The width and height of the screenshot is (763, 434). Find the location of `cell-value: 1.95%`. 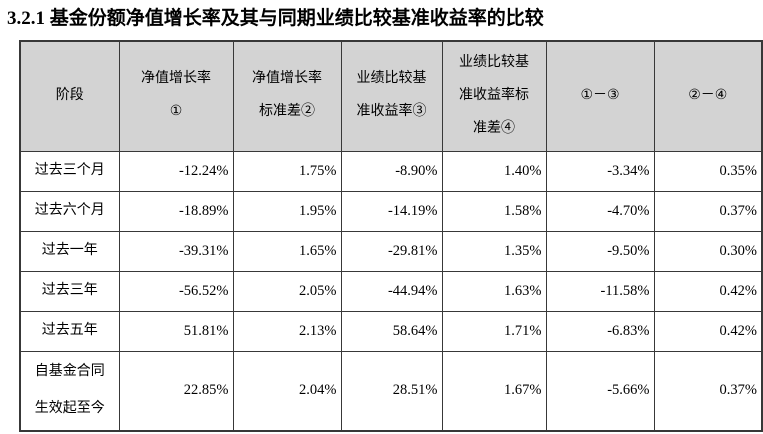

cell-value: 1.95% is located at coordinates (287, 211).